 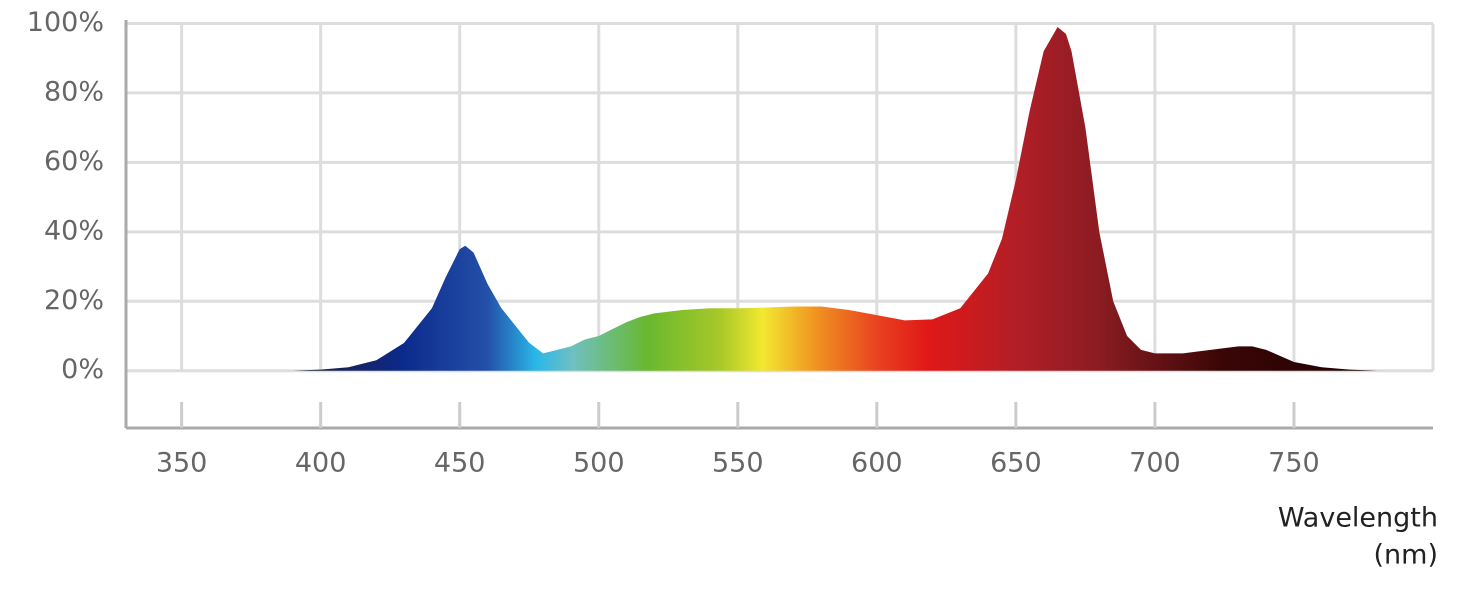 What do you see at coordinates (1294, 463) in the screenshot?
I see `x-tick-label: 750` at bounding box center [1294, 463].